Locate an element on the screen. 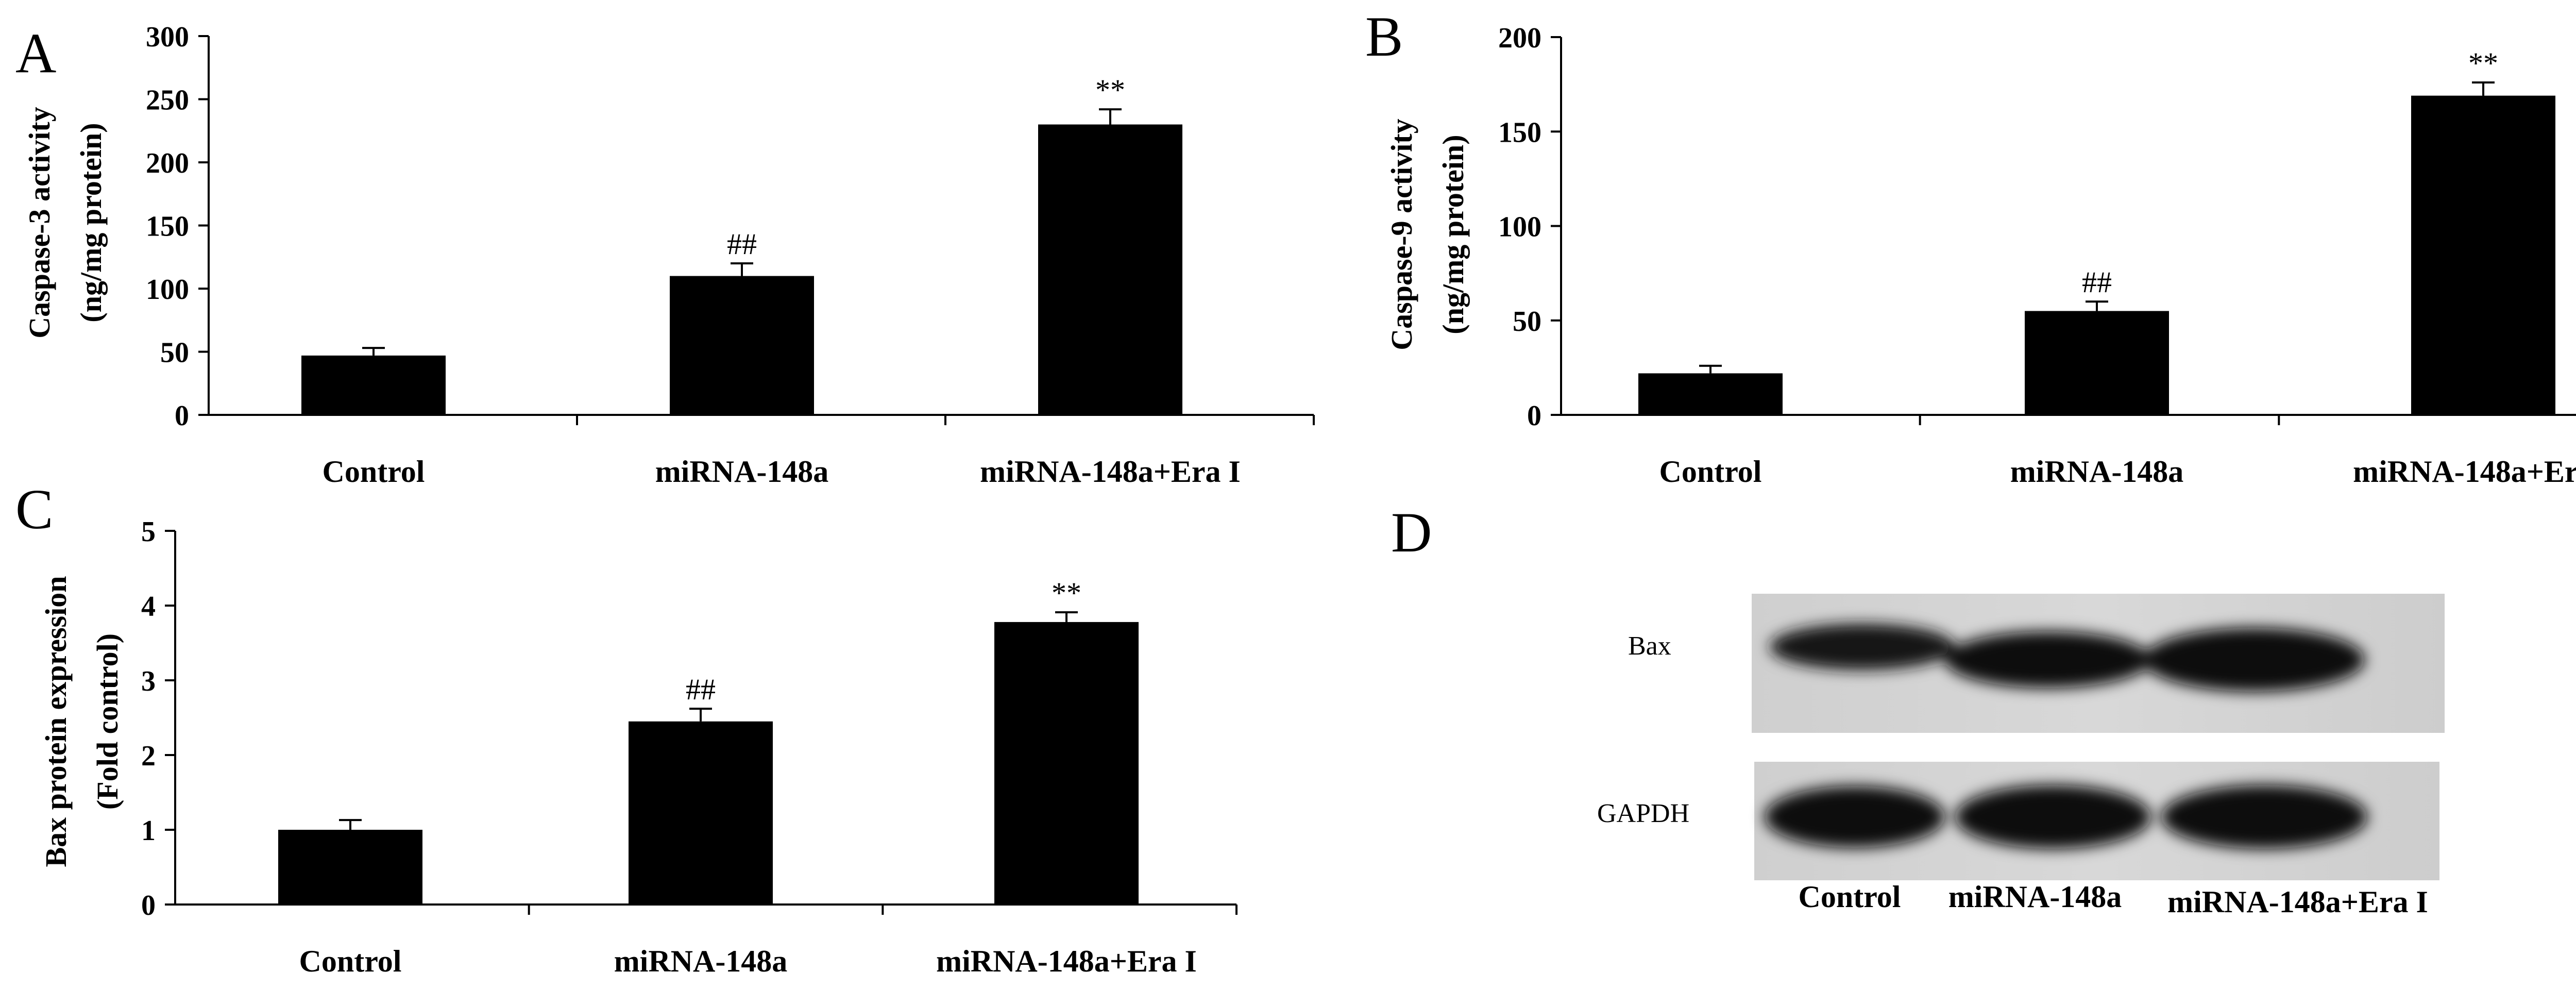 This screenshot has height=988, width=2576. blot-band-bax-mirna148a is located at coordinates (2048, 659).